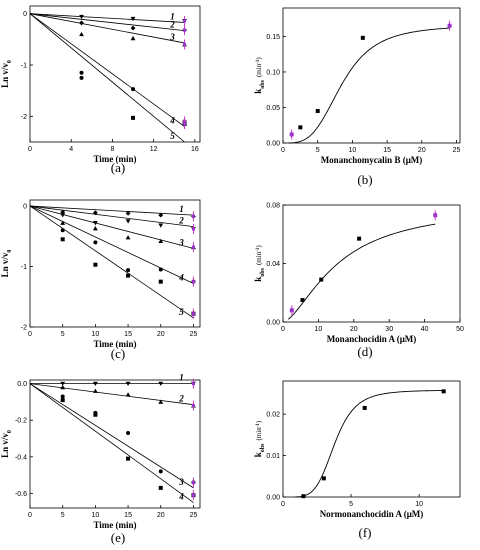  What do you see at coordinates (21, 457) in the screenshot?
I see `y-tick-label: -0.4` at bounding box center [21, 457].